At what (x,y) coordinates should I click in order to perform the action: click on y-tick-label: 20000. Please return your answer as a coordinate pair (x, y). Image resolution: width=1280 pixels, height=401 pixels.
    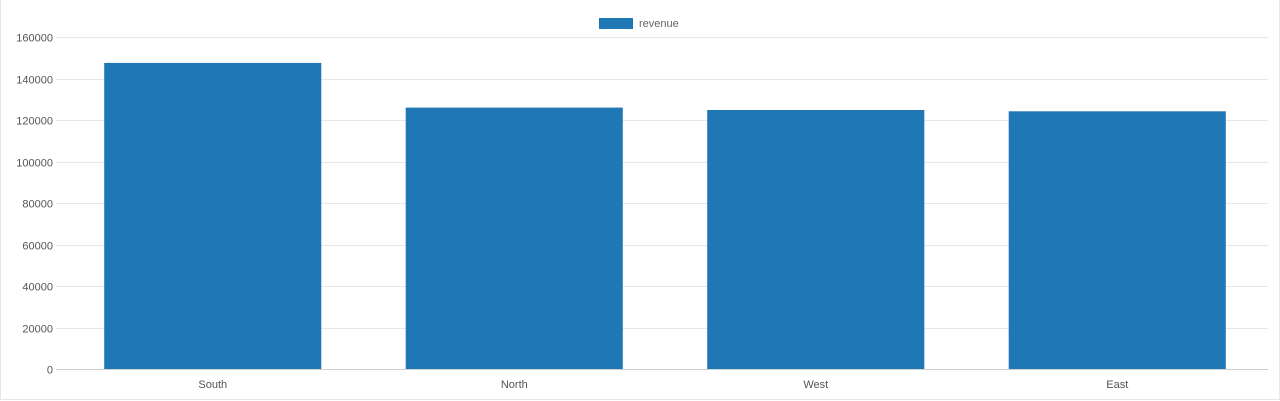
    Looking at the image, I should click on (37, 330).